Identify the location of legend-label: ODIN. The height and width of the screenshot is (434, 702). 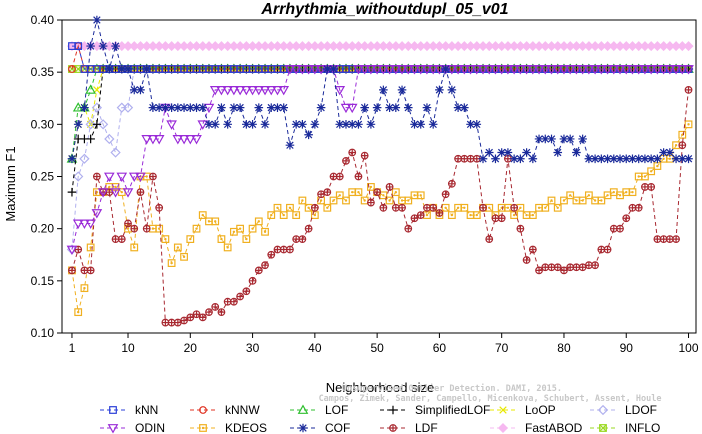
(150, 427).